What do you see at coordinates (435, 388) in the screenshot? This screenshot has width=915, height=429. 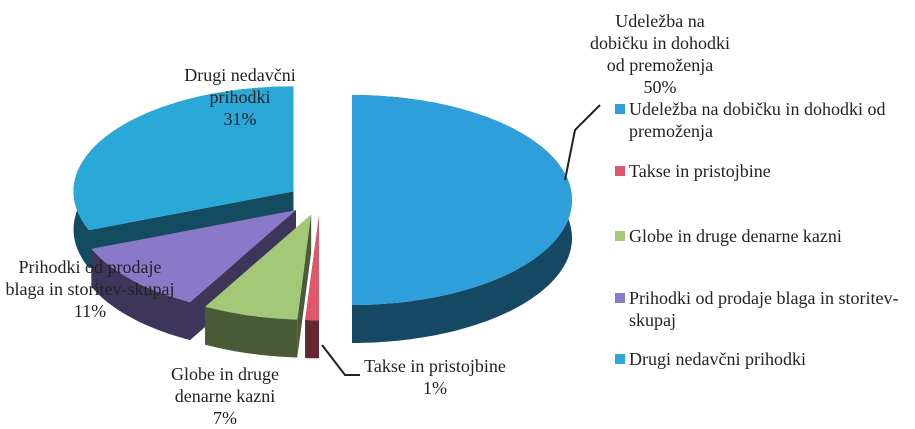 I see `label-value: 1%` at bounding box center [435, 388].